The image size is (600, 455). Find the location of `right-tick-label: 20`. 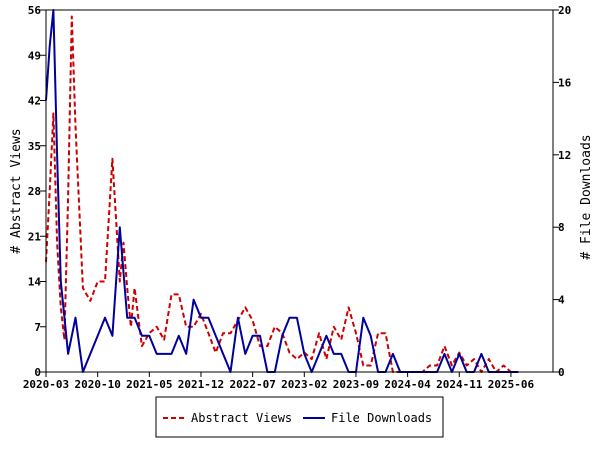

right-tick-label: 20 is located at coordinates (564, 10).